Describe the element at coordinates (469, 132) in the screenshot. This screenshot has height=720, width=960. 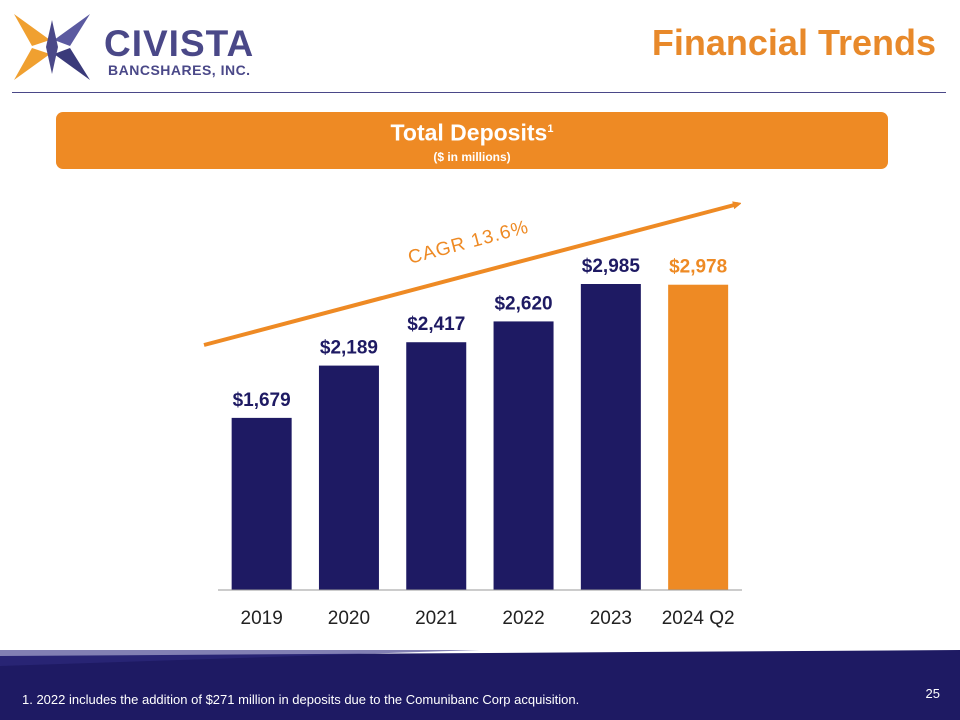
I see `banner-title-text: Total Deposits` at that location.